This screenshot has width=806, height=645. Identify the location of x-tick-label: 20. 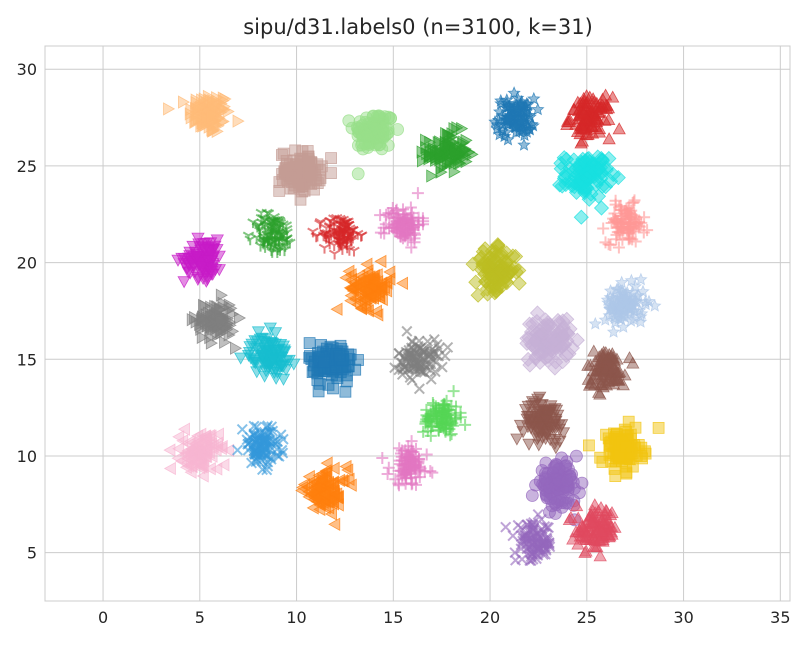
(490, 617).